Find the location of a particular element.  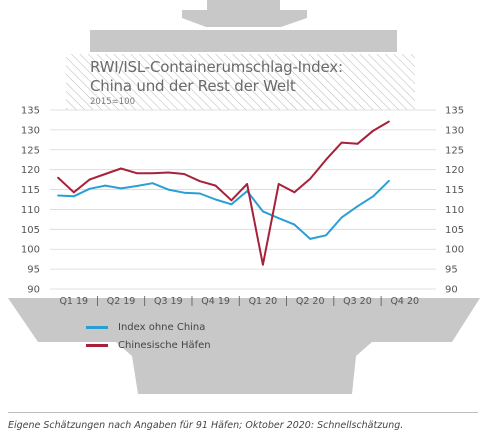

legend-swatch-chinesische-haefen is located at coordinates (97, 345).